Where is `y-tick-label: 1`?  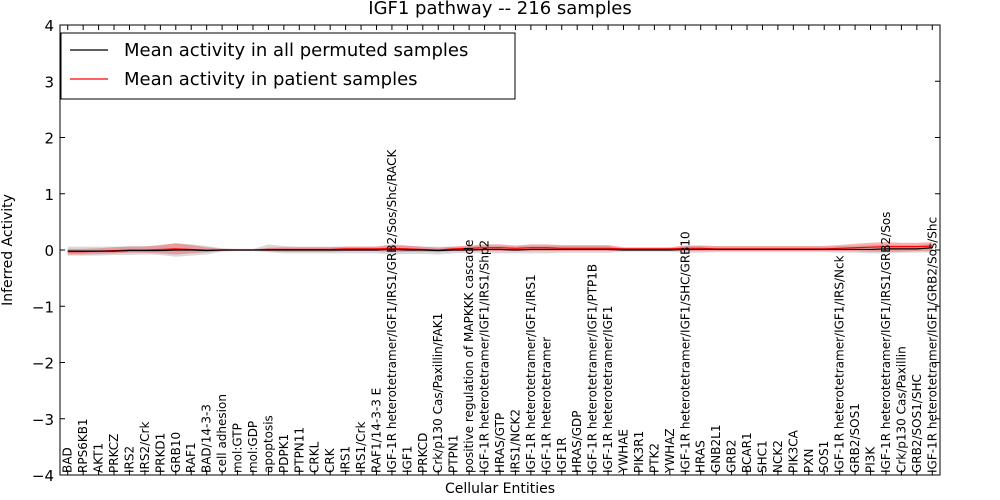 y-tick-label: 1 is located at coordinates (49, 195).